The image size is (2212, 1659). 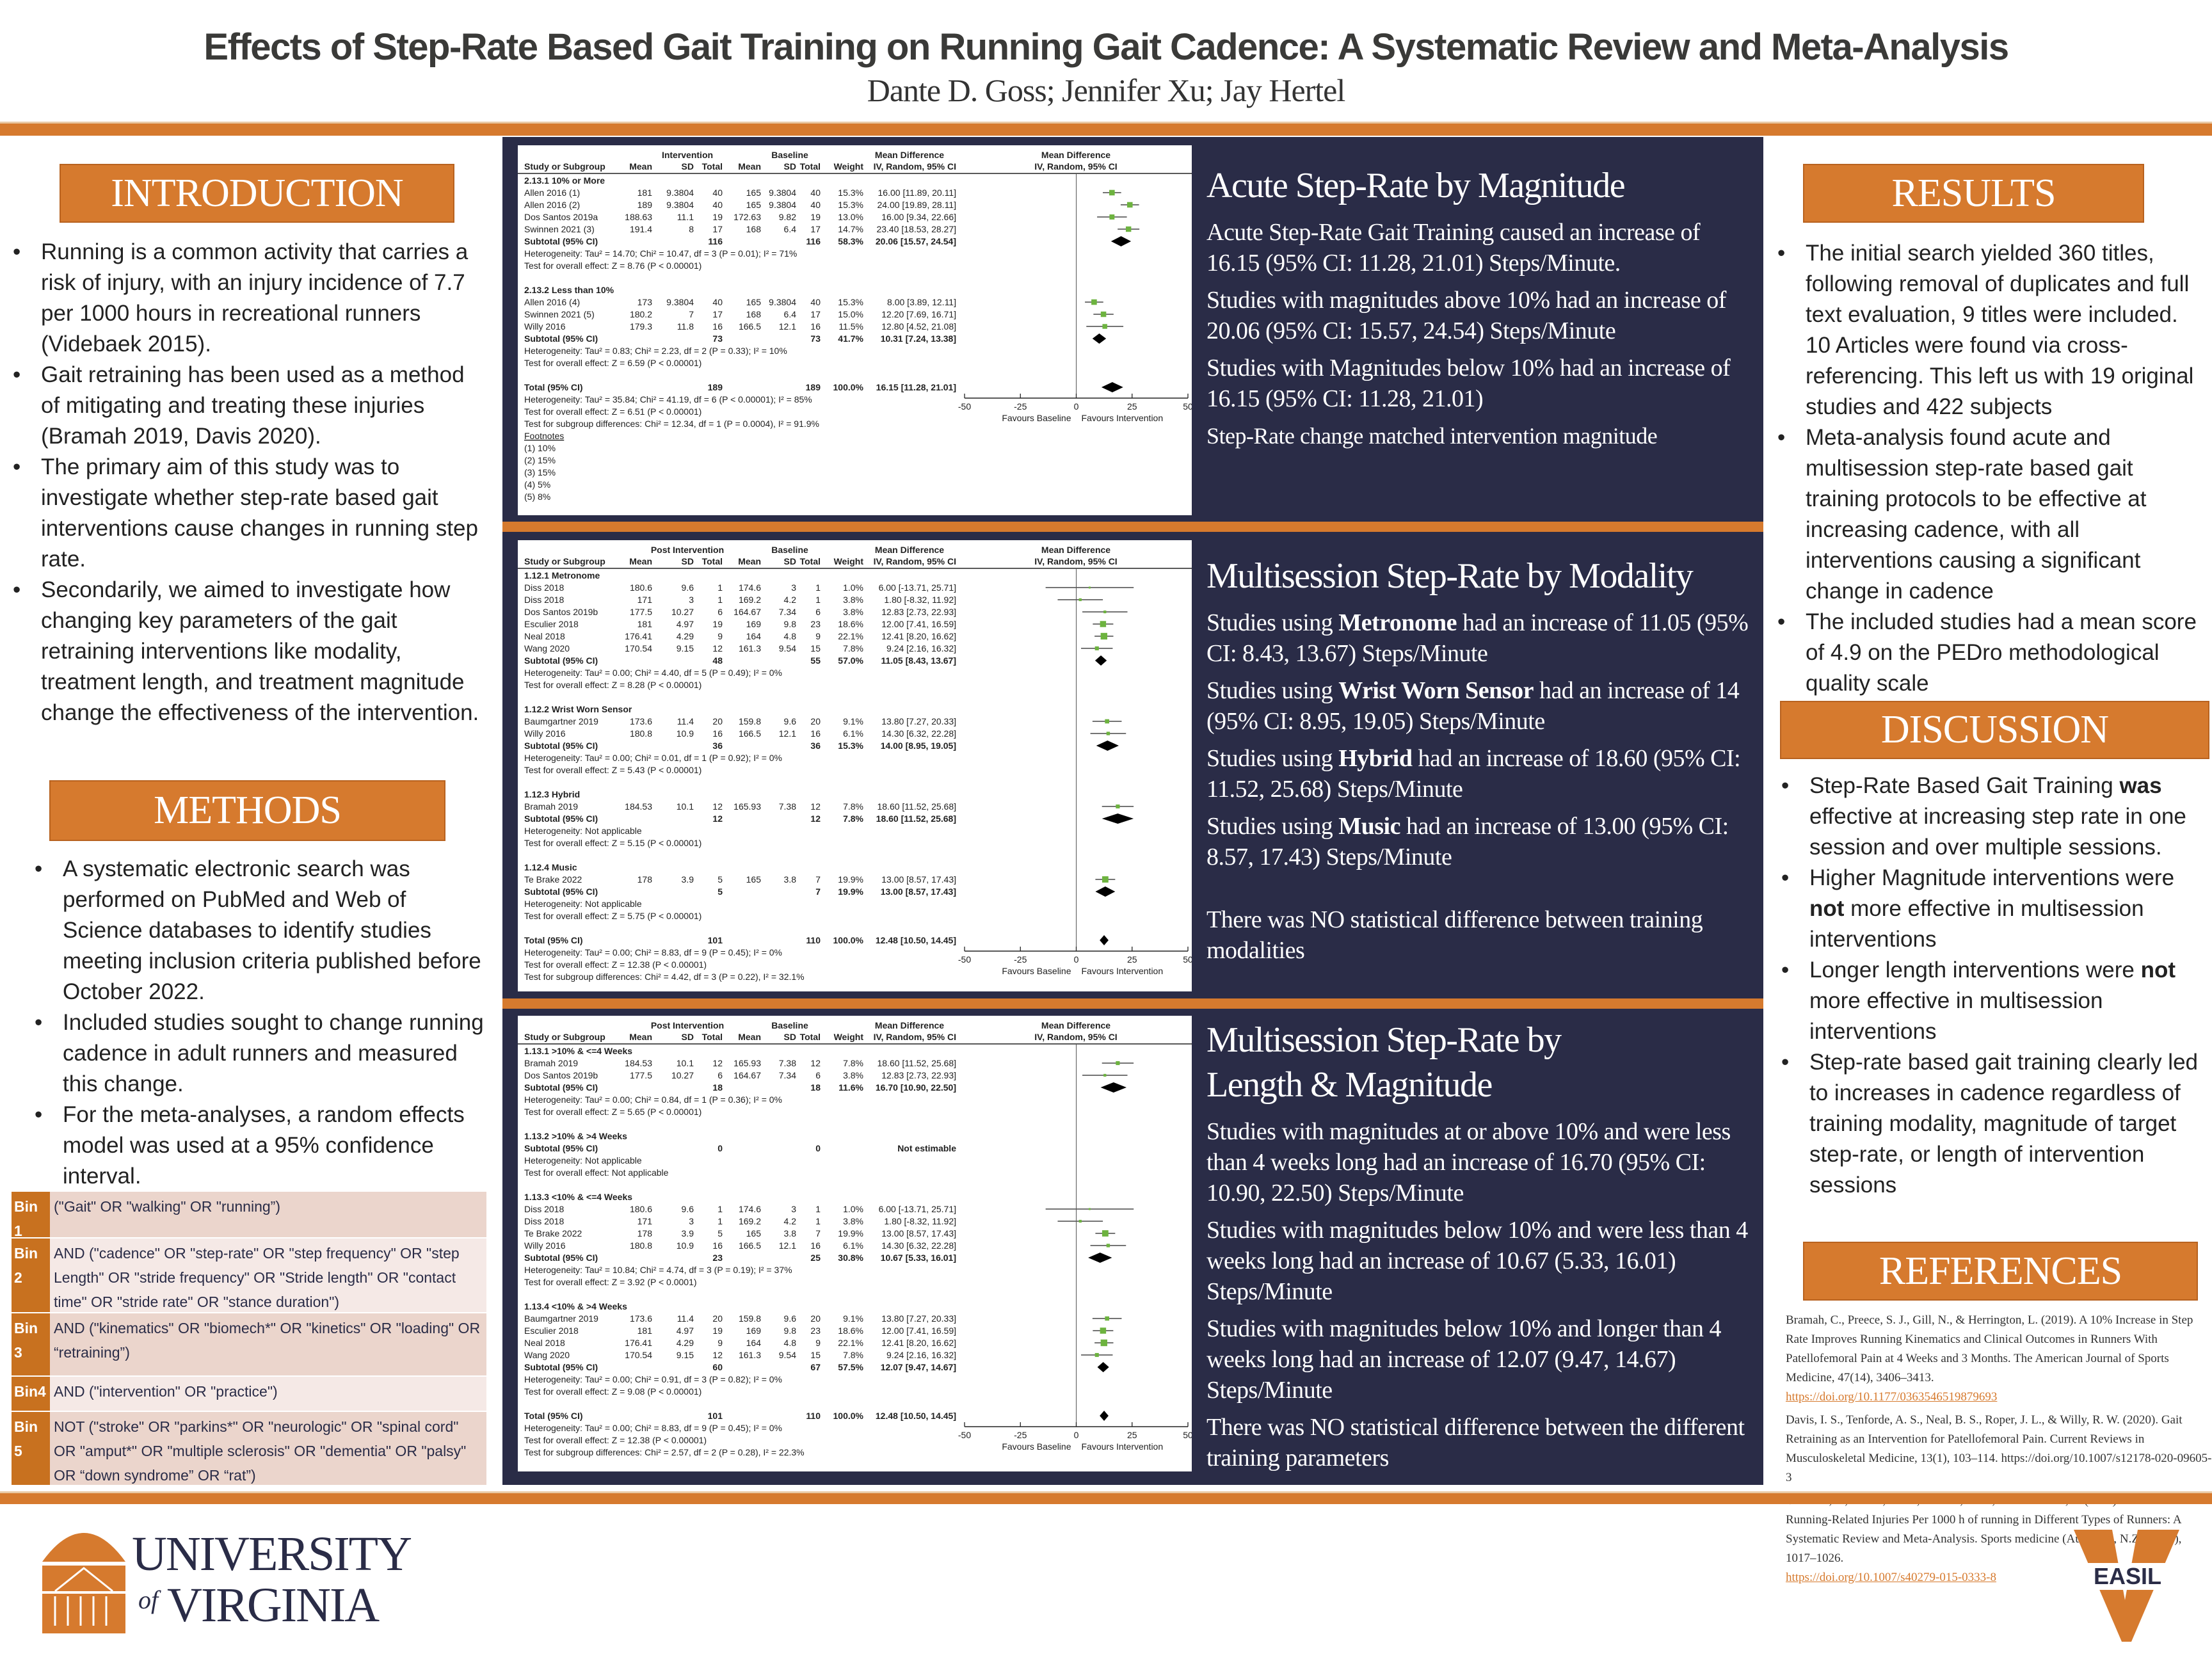 What do you see at coordinates (849, 1037) in the screenshot?
I see `header-weight: Weight` at bounding box center [849, 1037].